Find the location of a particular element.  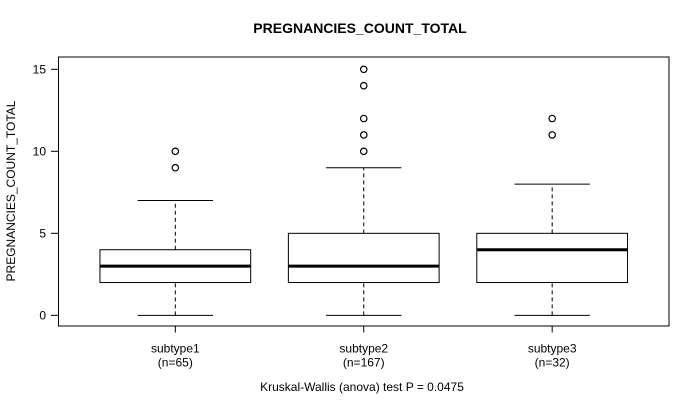

y-axis-tick-label: 0 is located at coordinates (42, 316).